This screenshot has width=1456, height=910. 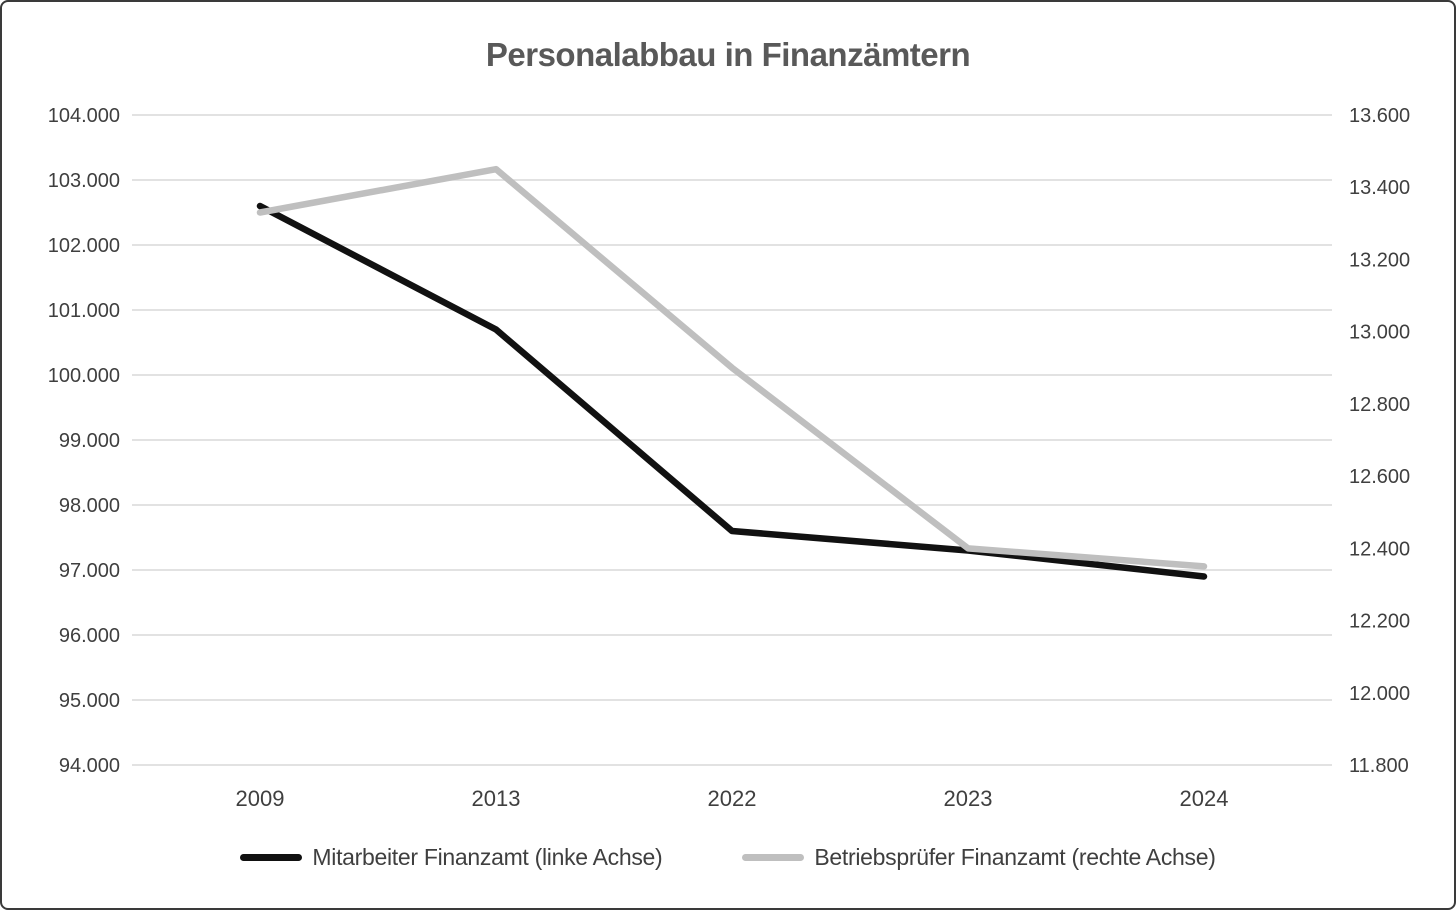 I want to click on left-axis-tick-label: 99.000, so click(x=89, y=441).